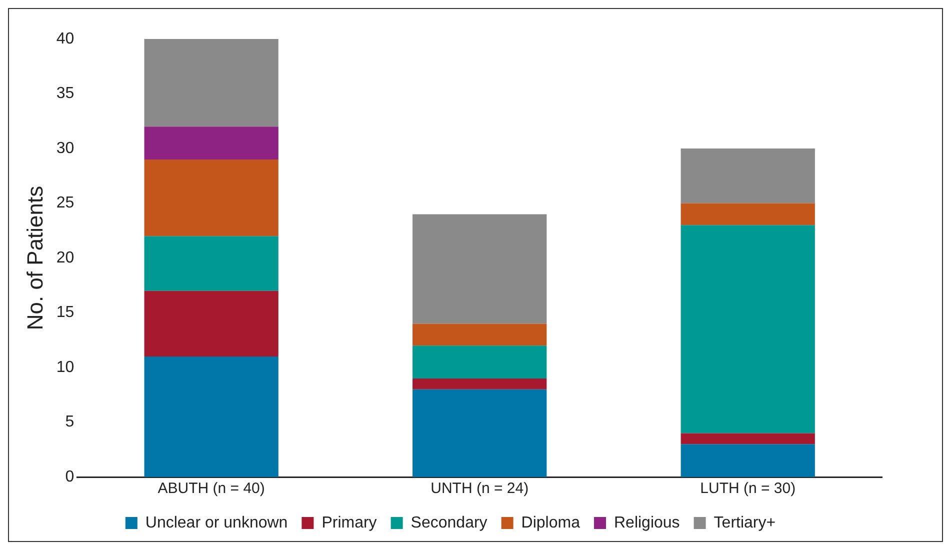 The height and width of the screenshot is (550, 951). What do you see at coordinates (69, 477) in the screenshot?
I see `y-tick-label: 0` at bounding box center [69, 477].